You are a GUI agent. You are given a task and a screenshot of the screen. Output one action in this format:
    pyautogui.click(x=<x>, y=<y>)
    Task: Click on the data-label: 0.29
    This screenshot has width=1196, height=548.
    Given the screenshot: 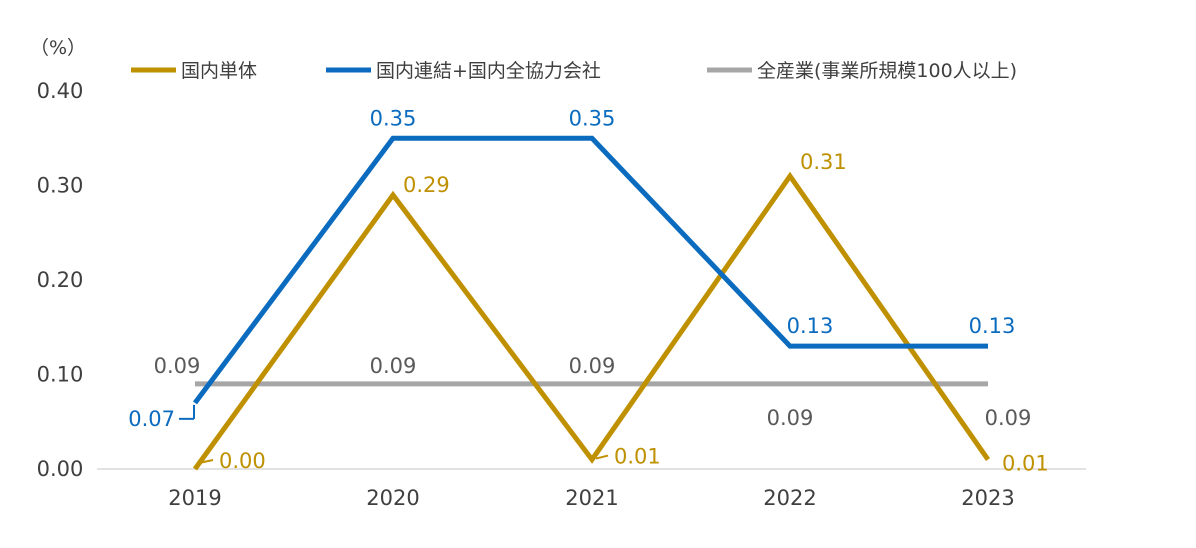 What is the action you would take?
    pyautogui.click(x=426, y=185)
    